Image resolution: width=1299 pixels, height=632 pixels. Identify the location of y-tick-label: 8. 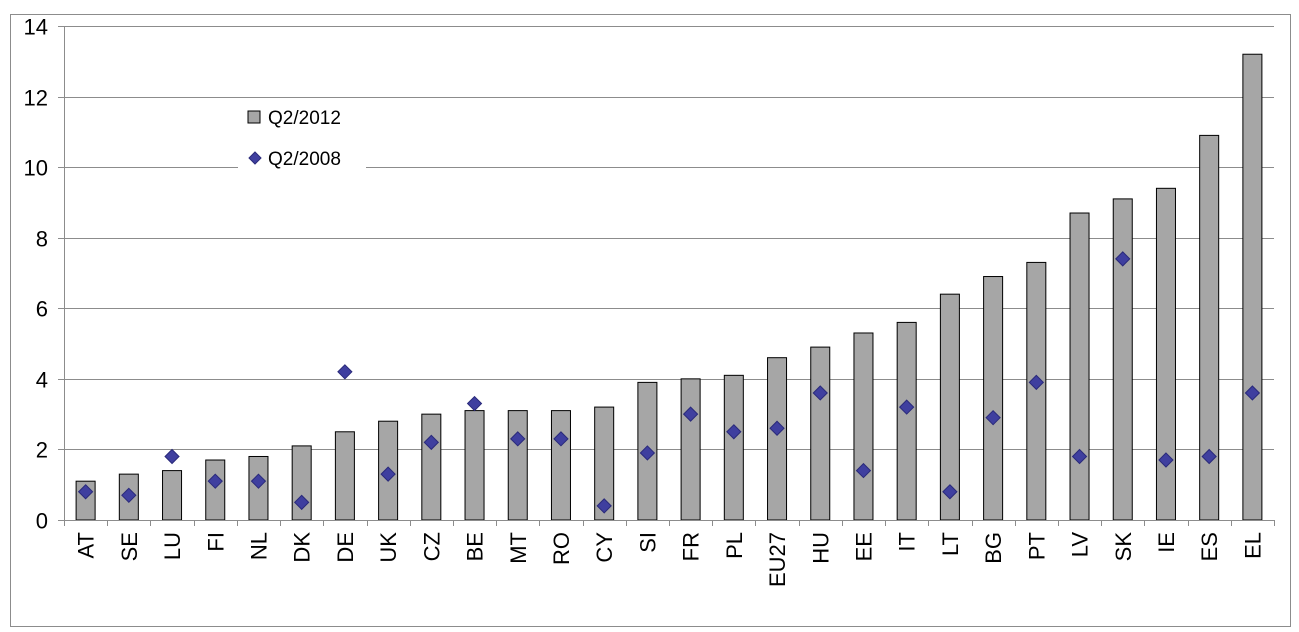
(42, 239).